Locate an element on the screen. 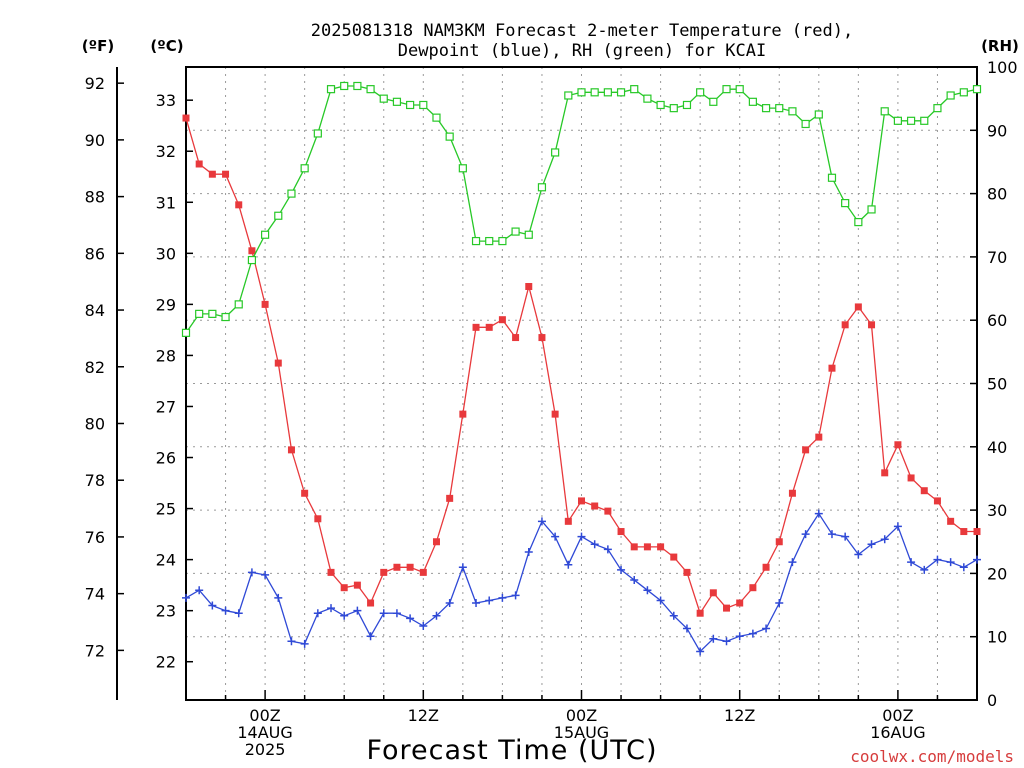  fahrenheit-tick-label: 92 is located at coordinates (95, 83).